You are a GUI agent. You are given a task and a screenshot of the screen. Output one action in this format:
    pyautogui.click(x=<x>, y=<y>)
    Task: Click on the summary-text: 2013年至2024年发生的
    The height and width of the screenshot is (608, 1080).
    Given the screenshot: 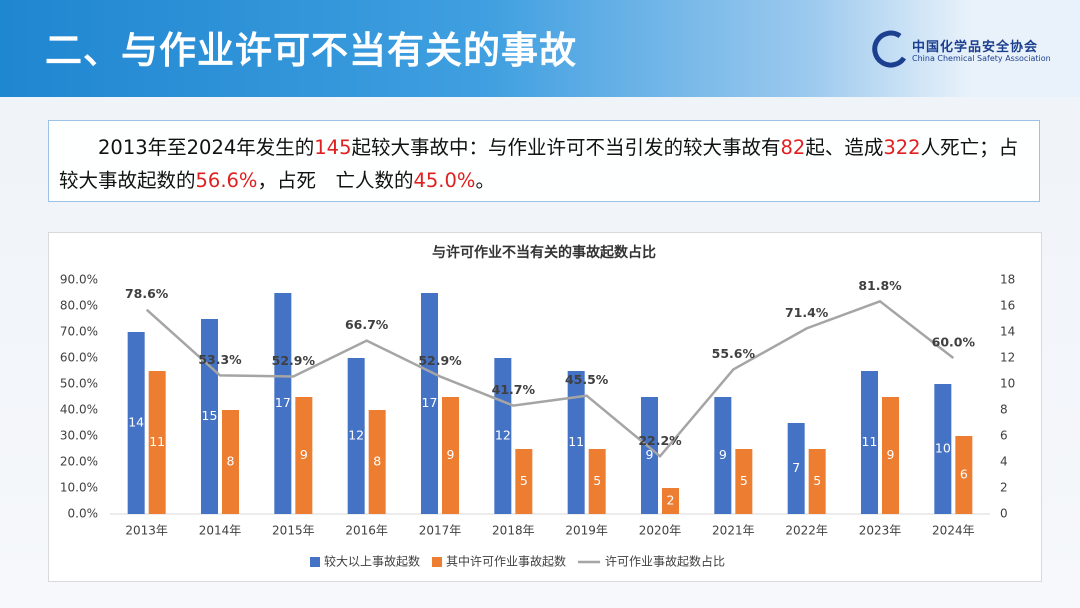 What is the action you would take?
    pyautogui.click(x=206, y=147)
    